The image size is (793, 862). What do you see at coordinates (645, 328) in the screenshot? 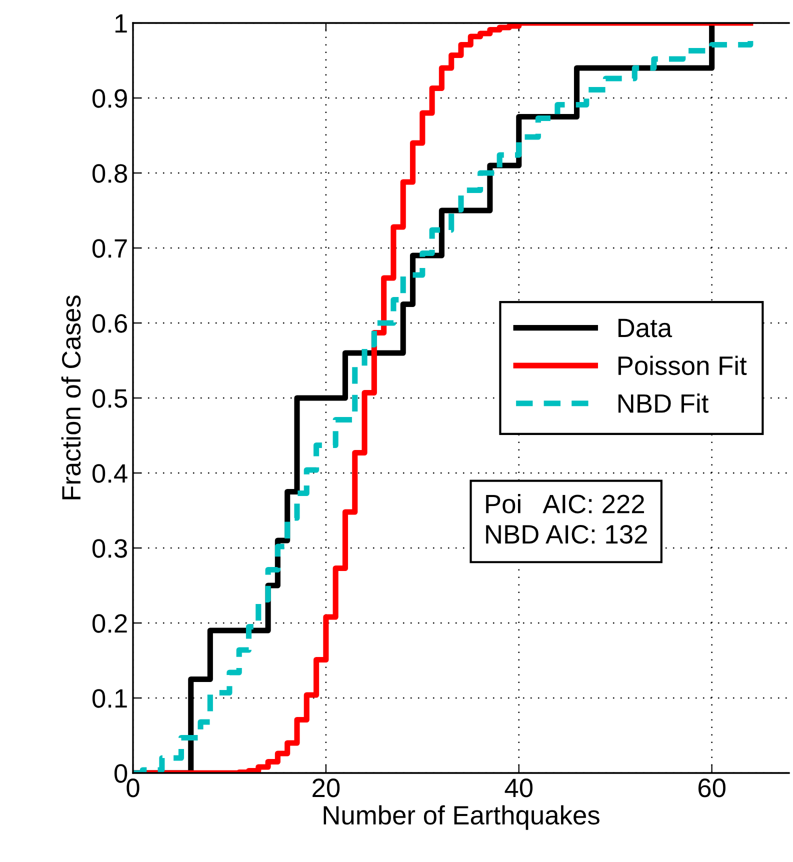
I see `legend-label: Data` at bounding box center [645, 328].